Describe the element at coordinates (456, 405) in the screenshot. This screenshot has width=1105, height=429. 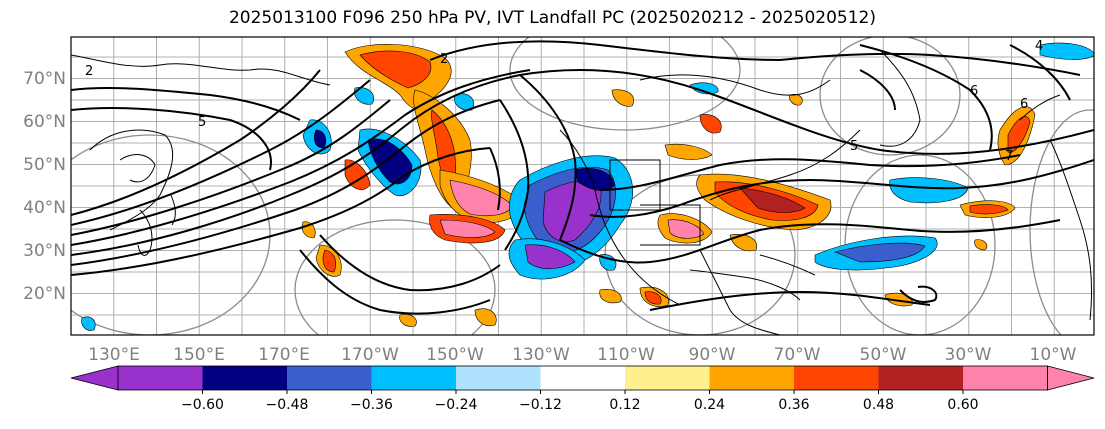
I see `colorbar-label: −0.24` at that location.